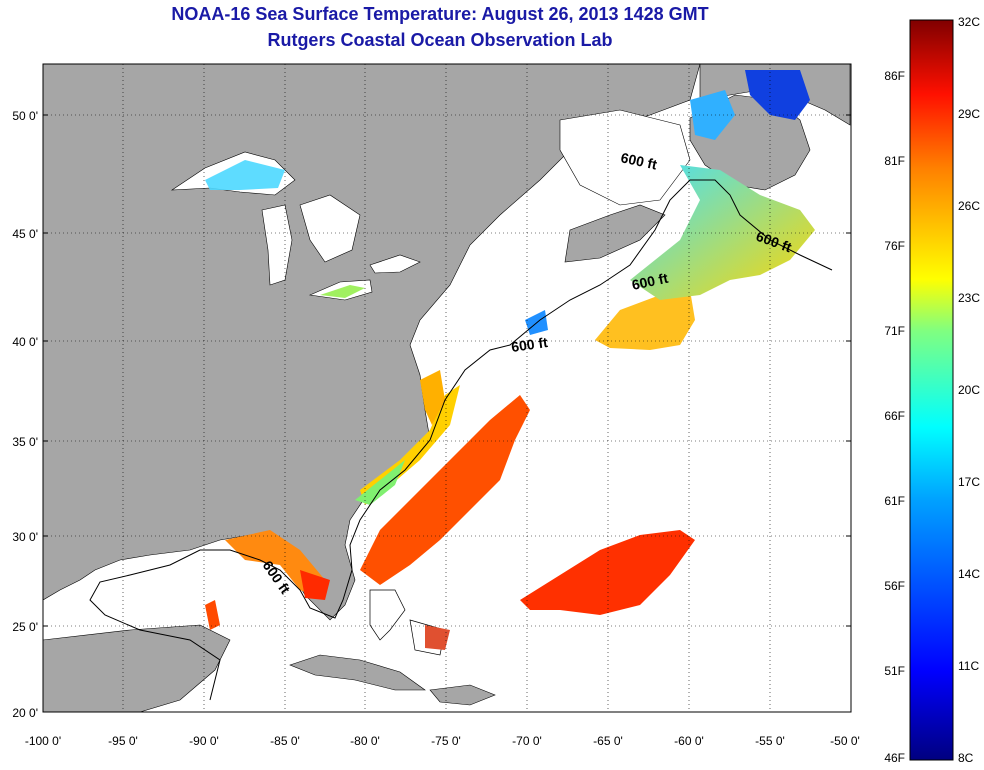  I want to click on atlantic-sst-chesapeake, so click(432, 397).